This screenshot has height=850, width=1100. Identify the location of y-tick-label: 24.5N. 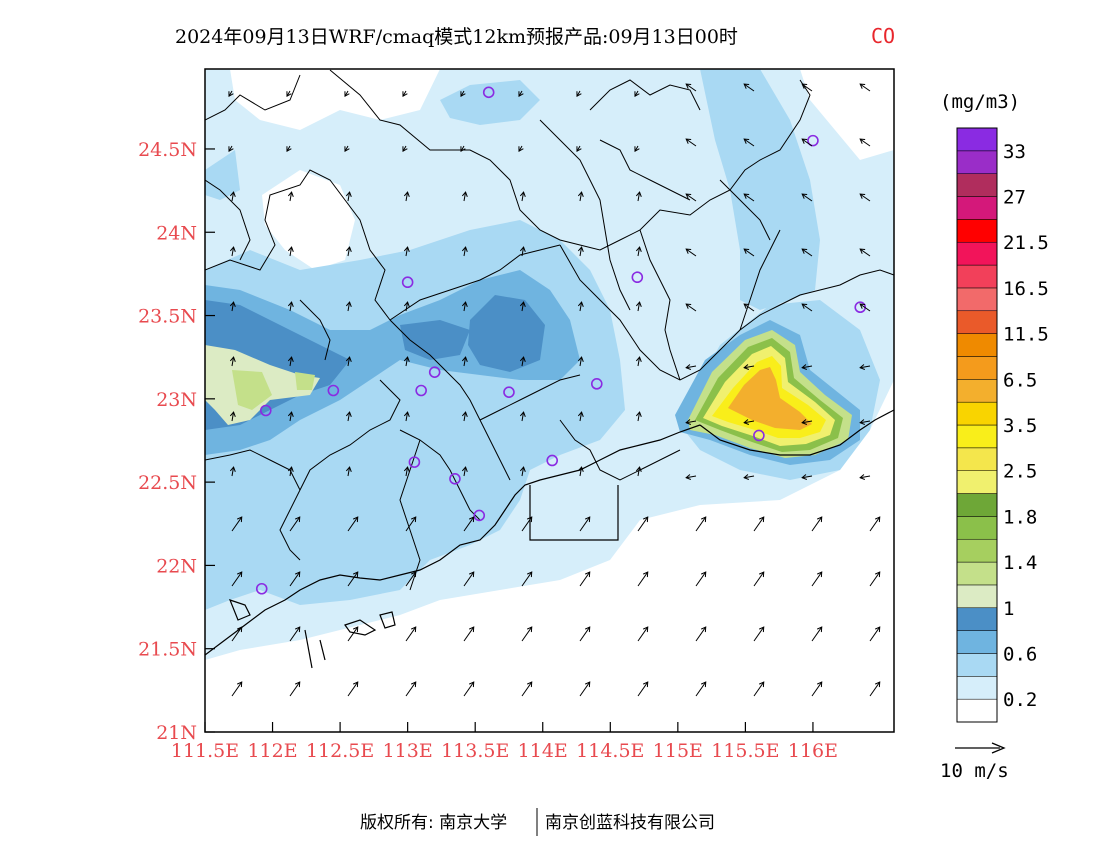
(167, 150).